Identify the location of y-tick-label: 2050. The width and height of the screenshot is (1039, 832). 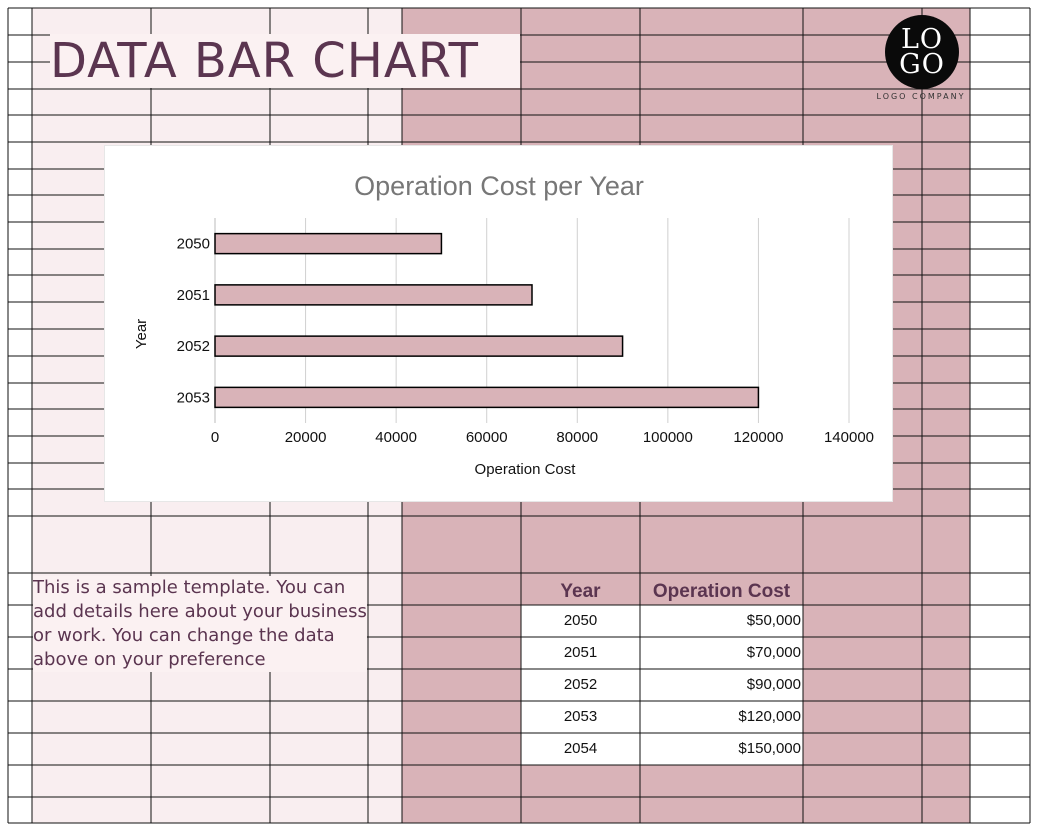
(193, 244).